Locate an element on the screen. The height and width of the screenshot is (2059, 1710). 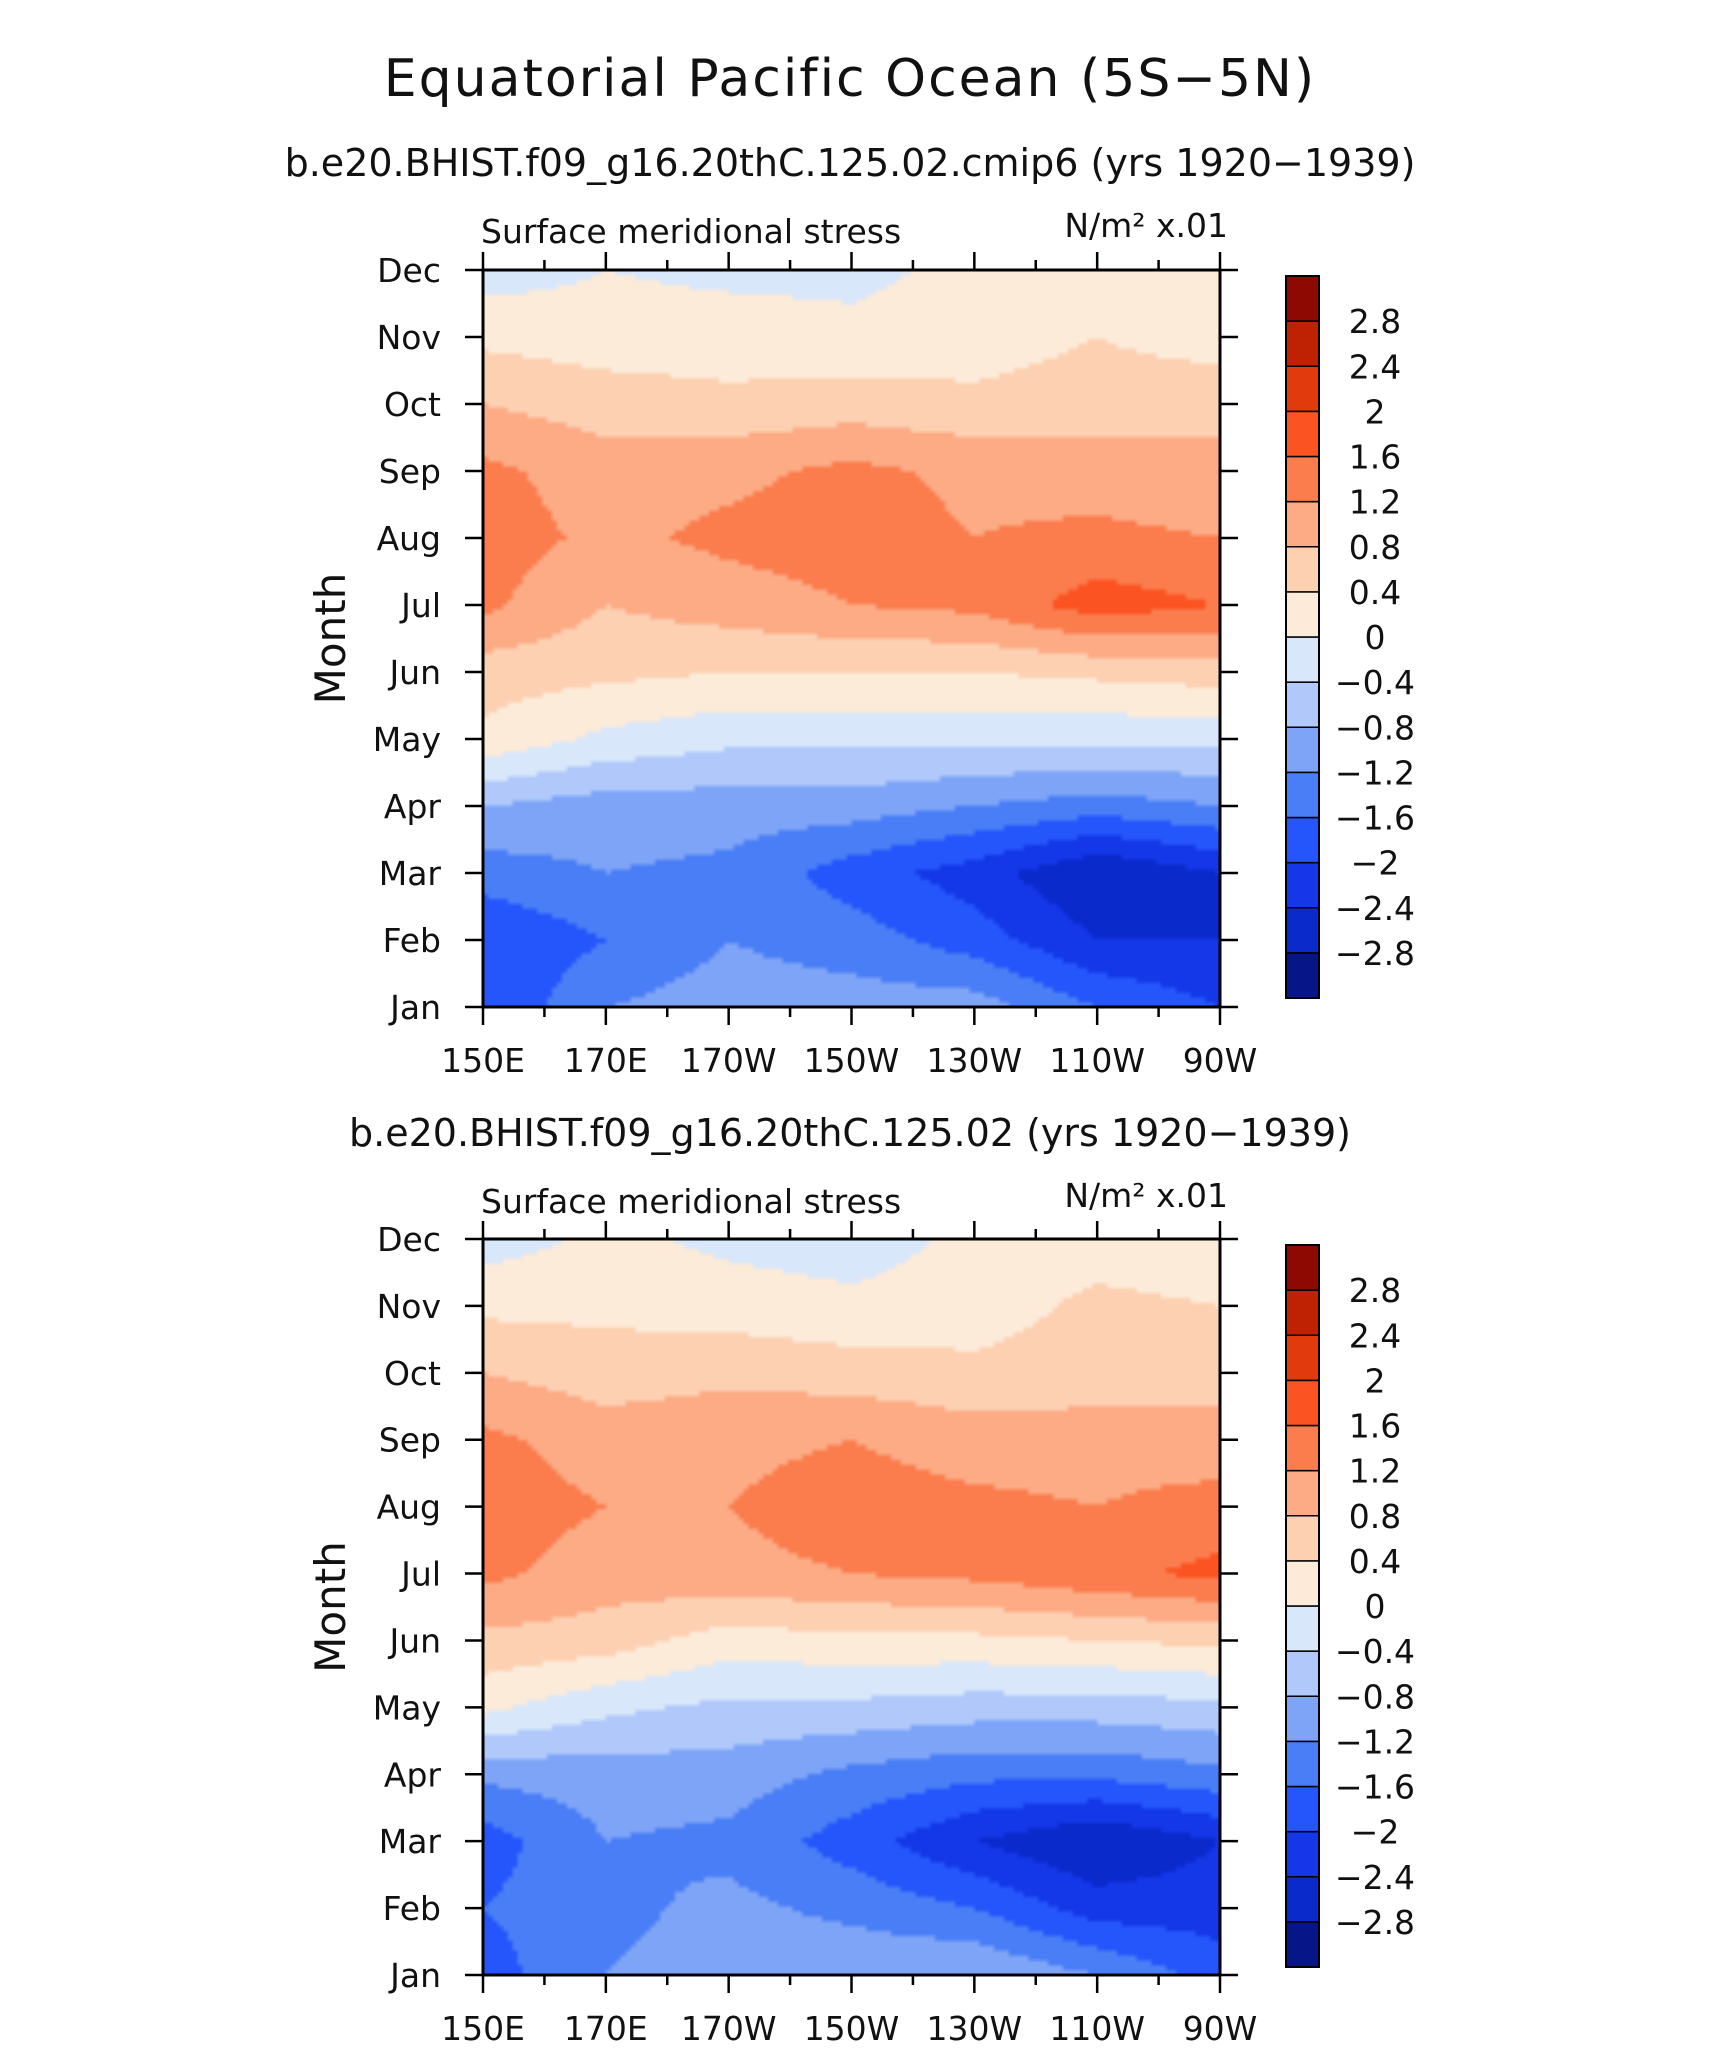
variable-label: Surface meridional stress is located at coordinates (691, 1201).